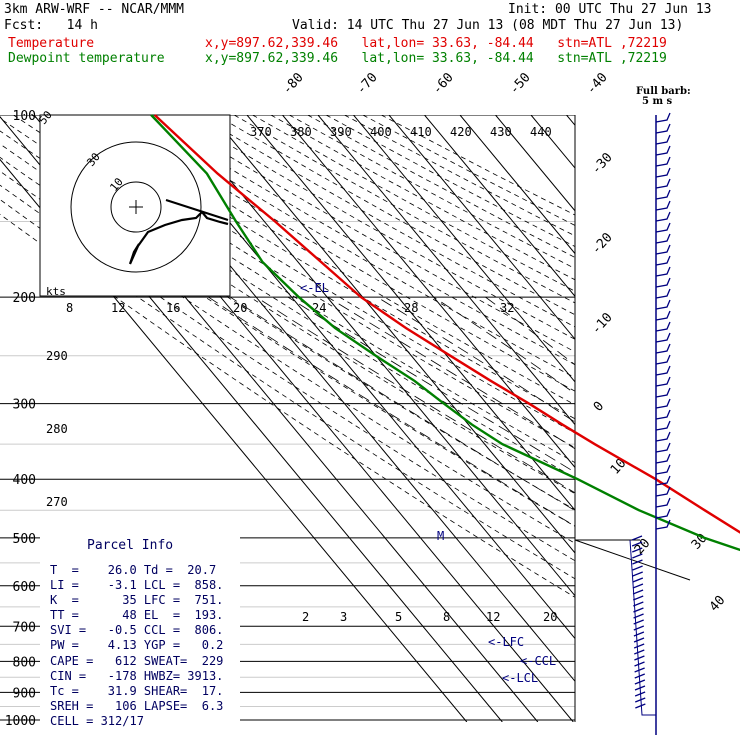  Describe the element at coordinates (57, 502) in the screenshot. I see `inner-axis-label: 270` at that location.